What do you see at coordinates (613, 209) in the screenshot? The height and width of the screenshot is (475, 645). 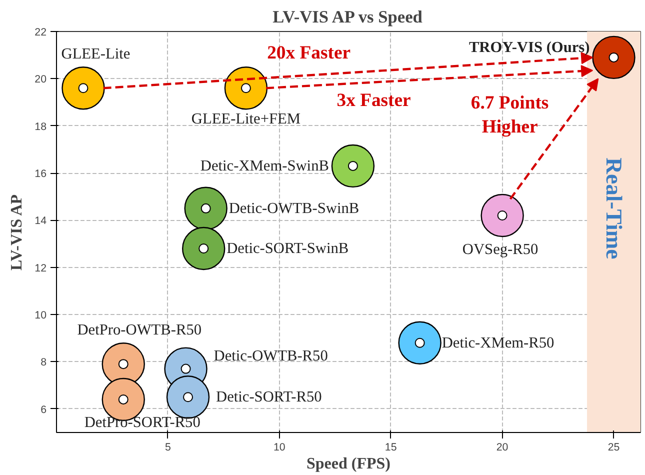 I see `band-label: Real-Time` at bounding box center [613, 209].